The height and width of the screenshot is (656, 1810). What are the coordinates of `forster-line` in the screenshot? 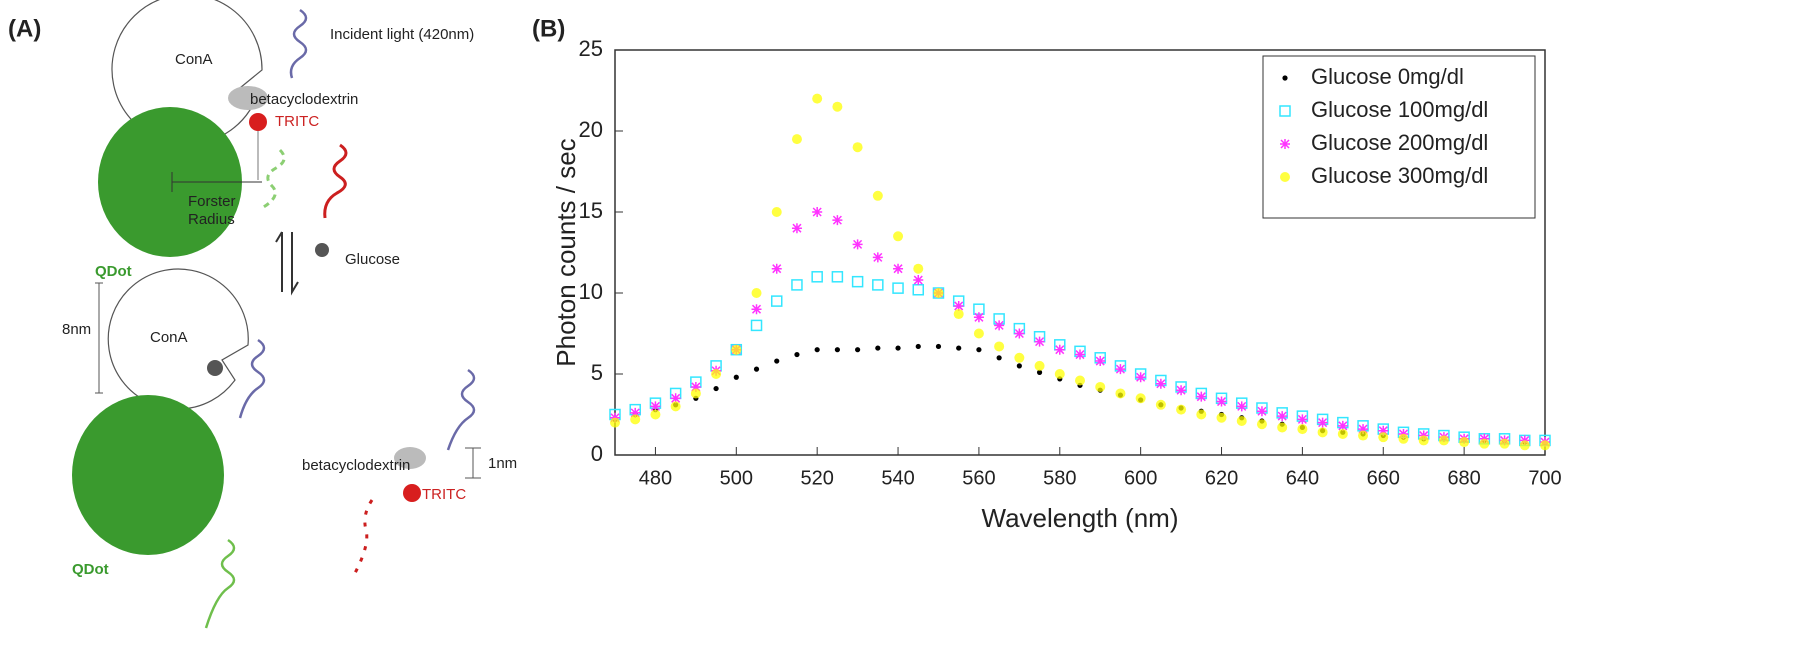 It's located at (216, 182).